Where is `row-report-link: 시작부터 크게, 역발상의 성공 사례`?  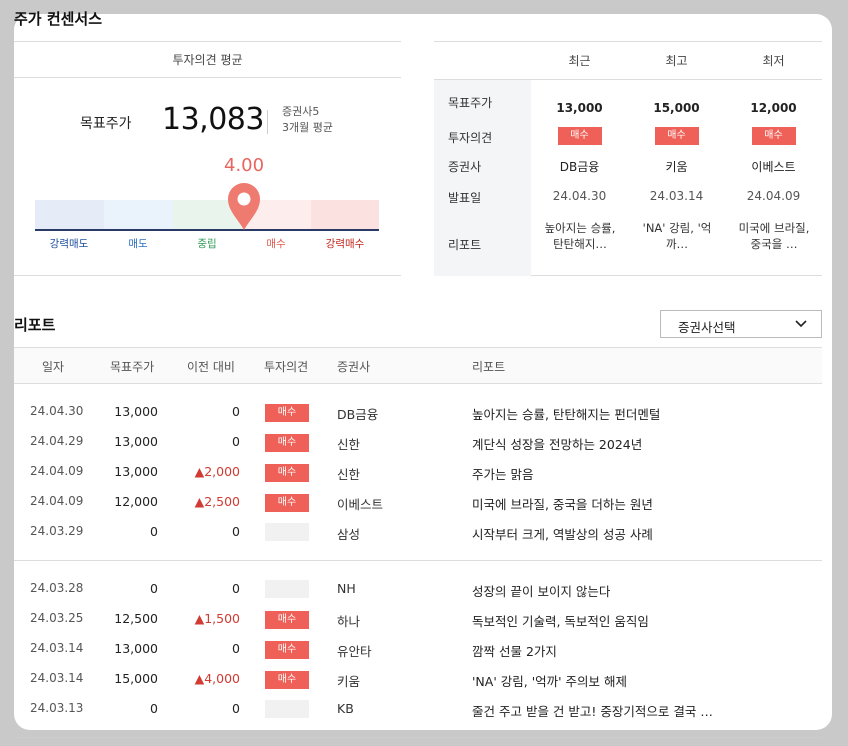
row-report-link: 시작부터 크게, 역발상의 성공 사례 is located at coordinates (562, 534).